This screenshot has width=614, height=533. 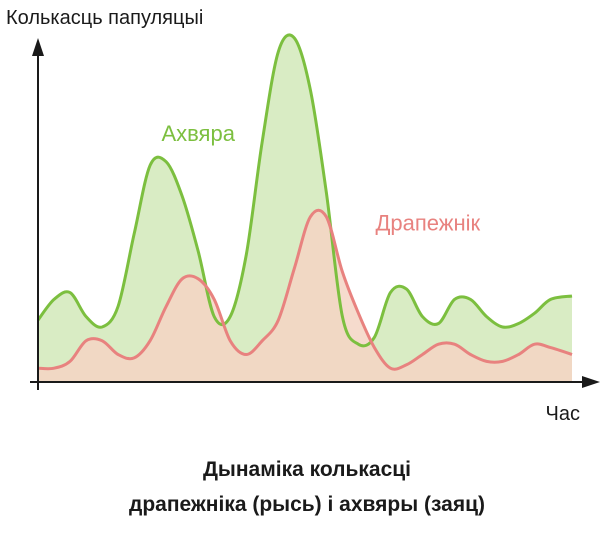 What do you see at coordinates (591, 382) in the screenshot?
I see `x-axis-arrow` at bounding box center [591, 382].